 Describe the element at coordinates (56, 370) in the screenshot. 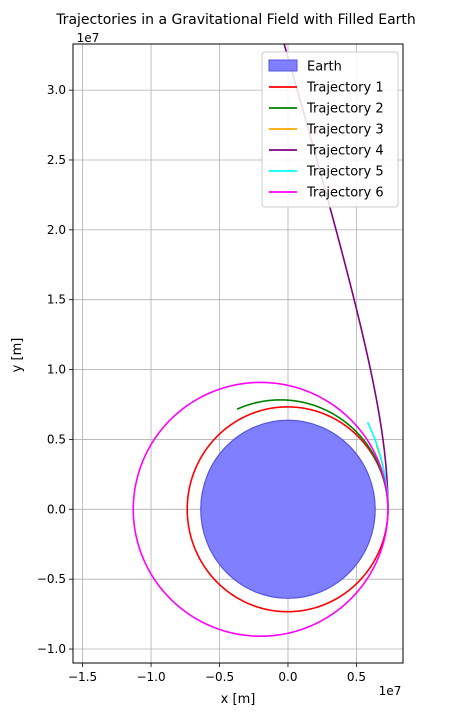

I see `y-tick-label: 1.0` at that location.